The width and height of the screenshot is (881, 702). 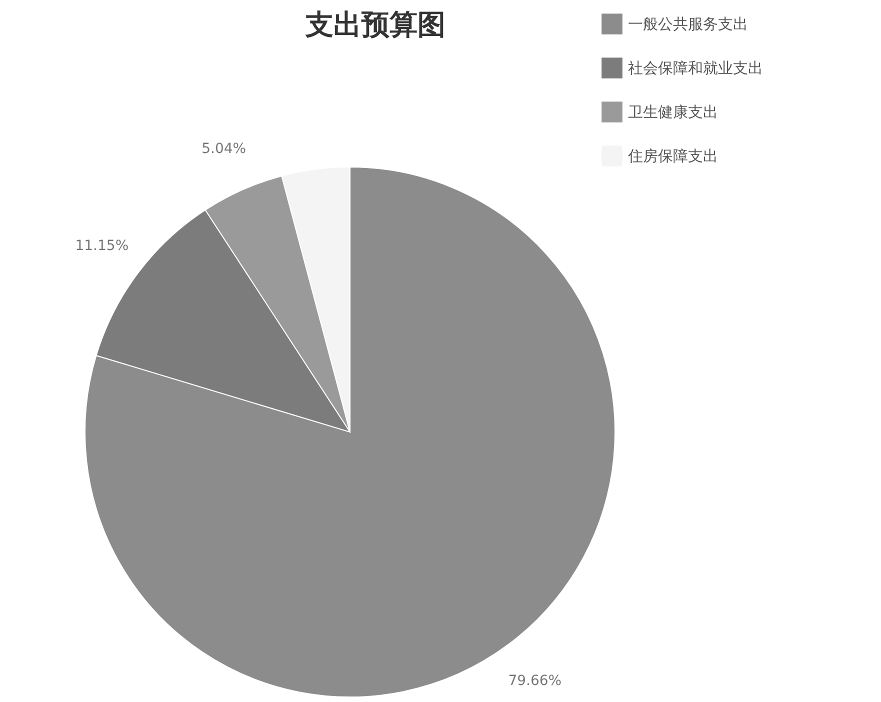 What do you see at coordinates (688, 24) in the screenshot?
I see `legend-label: 一般公共服务支出` at bounding box center [688, 24].